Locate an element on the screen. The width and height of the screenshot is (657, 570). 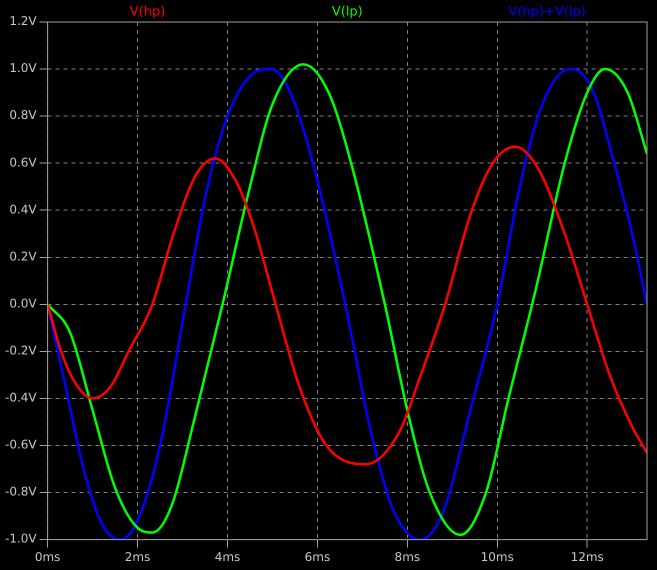
x-tick-label: 10ms is located at coordinates (497, 557).